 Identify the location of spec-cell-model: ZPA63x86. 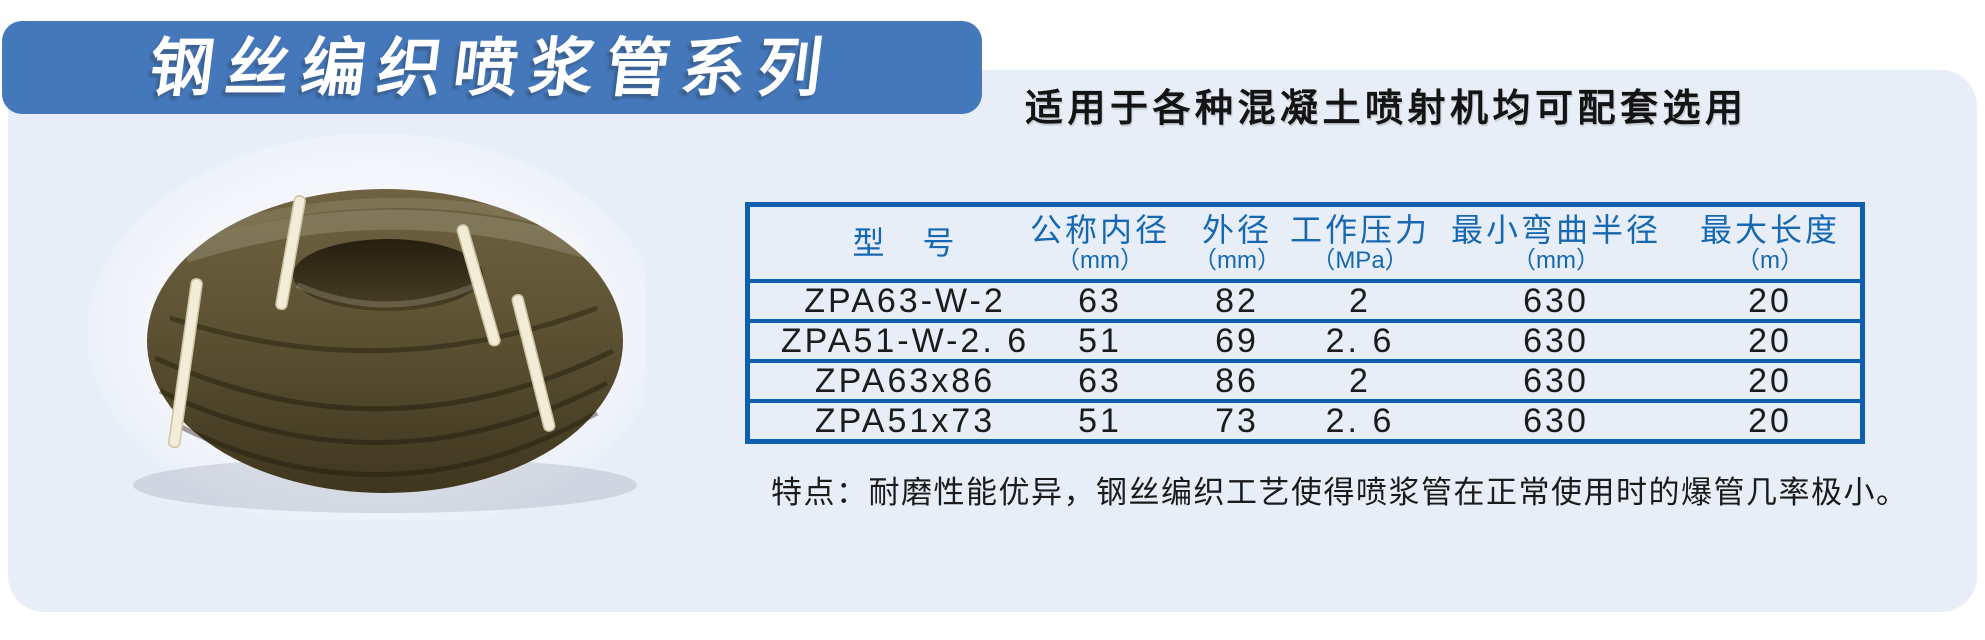
(905, 381).